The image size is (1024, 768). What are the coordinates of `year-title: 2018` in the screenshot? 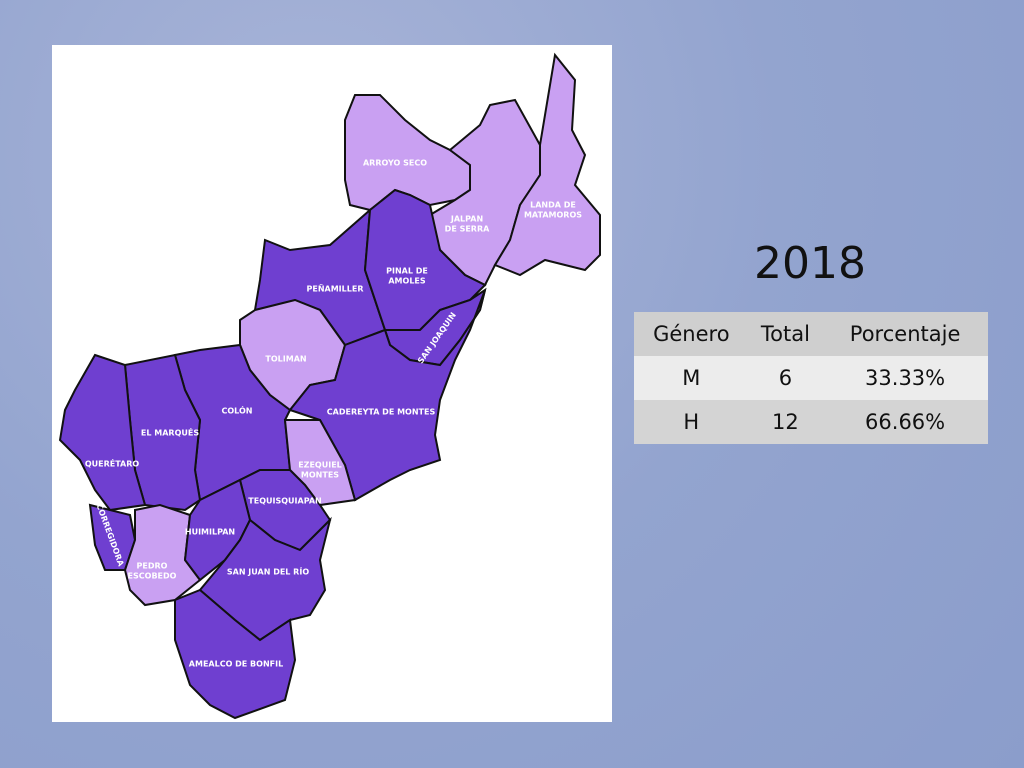 It's located at (810, 263).